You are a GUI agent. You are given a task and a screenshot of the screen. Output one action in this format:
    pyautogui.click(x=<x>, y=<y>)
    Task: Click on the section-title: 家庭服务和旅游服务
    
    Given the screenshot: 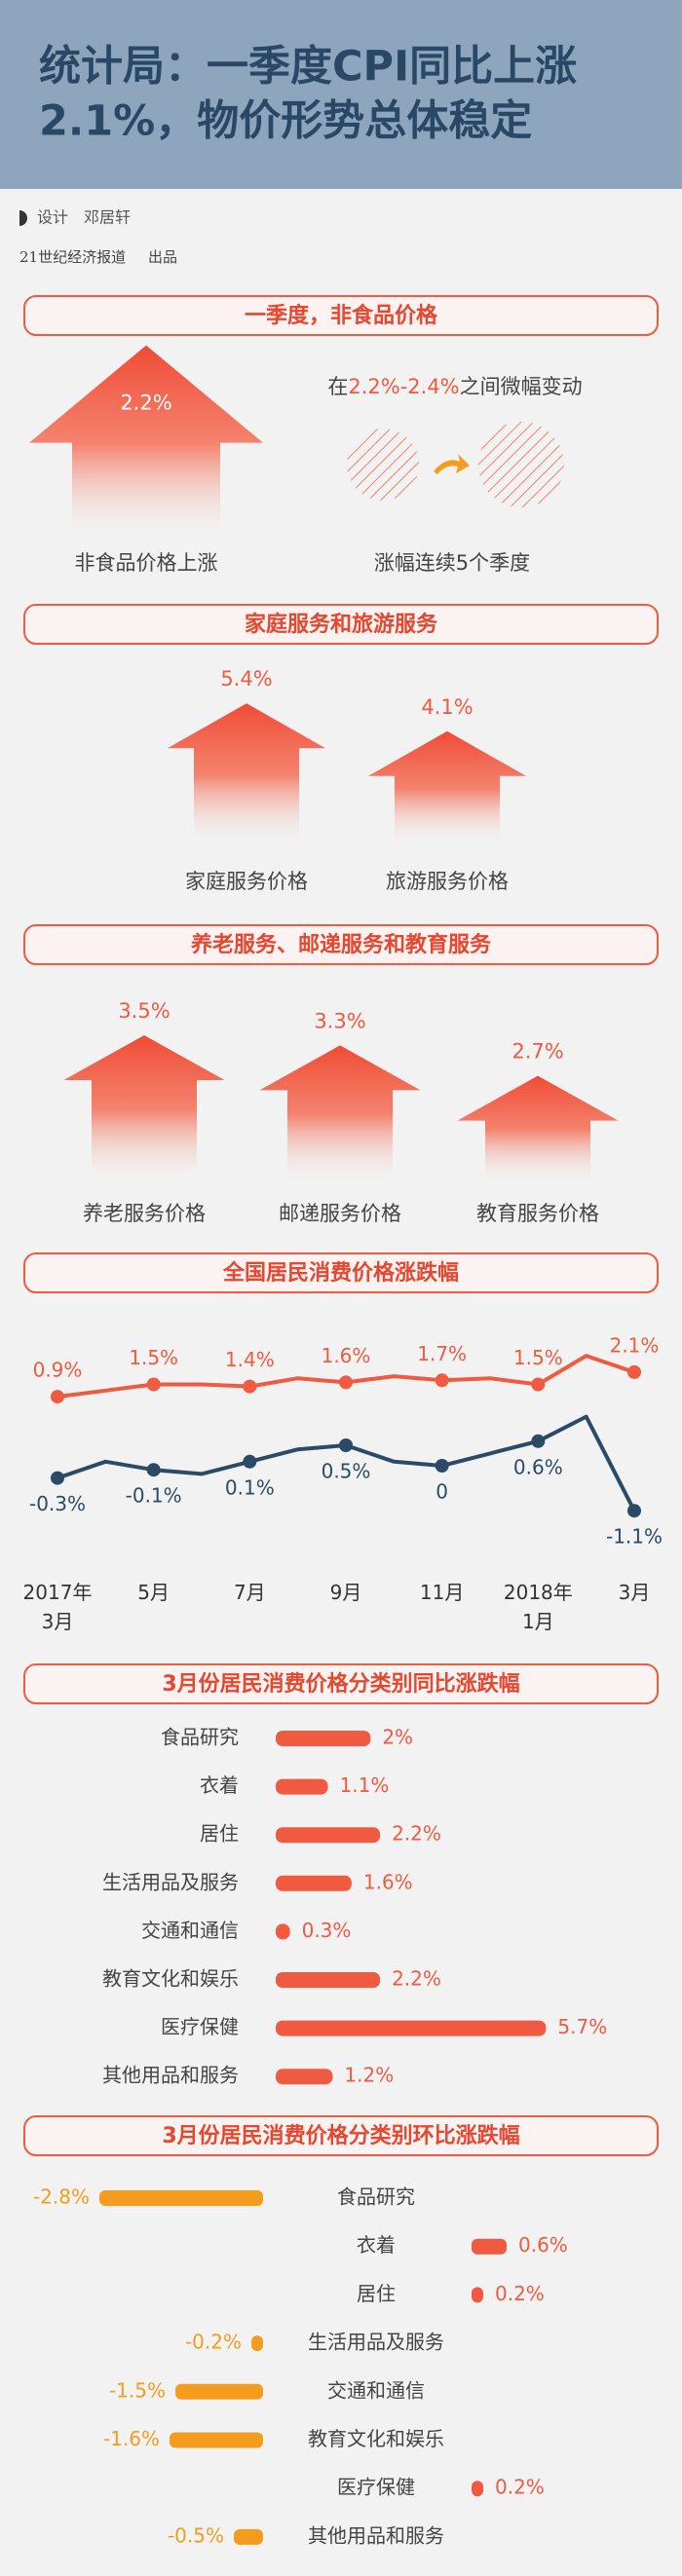 What is the action you would take?
    pyautogui.click(x=341, y=624)
    